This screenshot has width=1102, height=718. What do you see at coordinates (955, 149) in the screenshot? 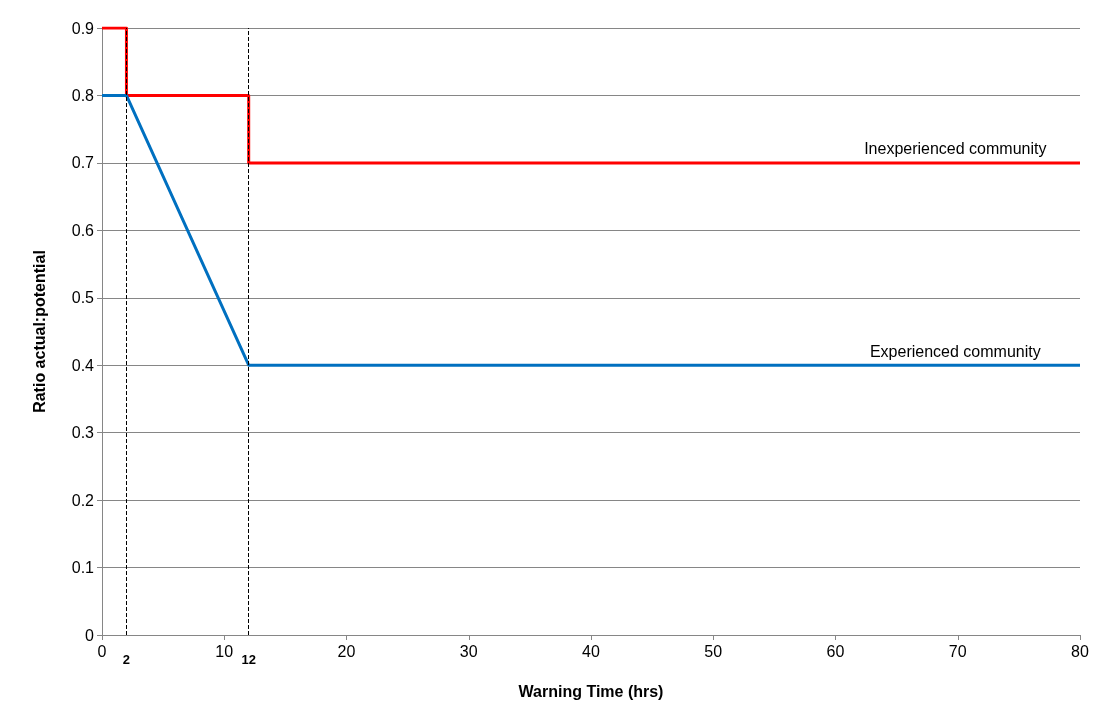
I see `series-label: Inexperienced community` at bounding box center [955, 149].